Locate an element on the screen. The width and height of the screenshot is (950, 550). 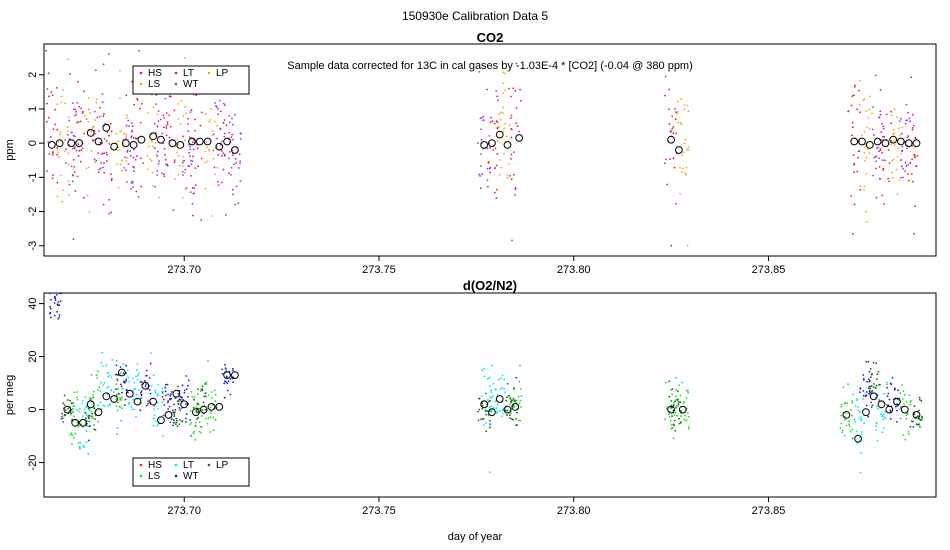
legend-label: LS is located at coordinates (154, 84).